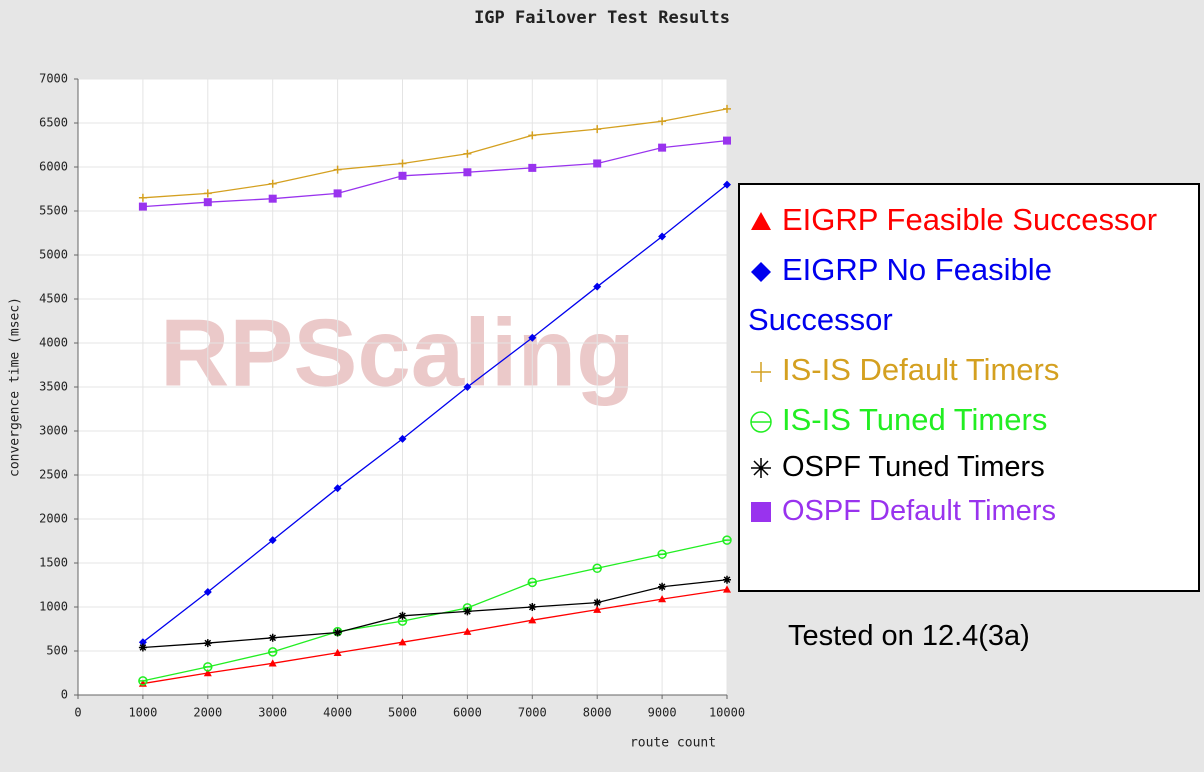  I want to click on x-tick-label: 7000, so click(532, 713).